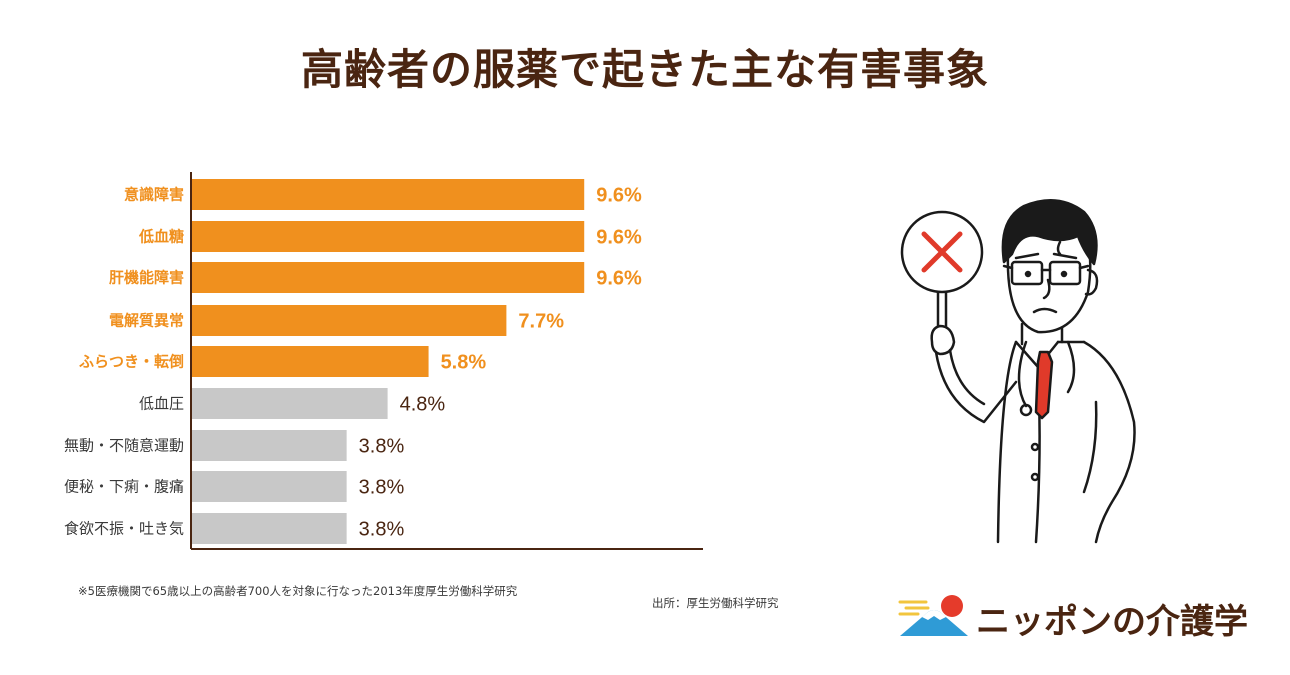 The width and height of the screenshot is (1290, 675). What do you see at coordinates (124, 446) in the screenshot?
I see `category-label: 無動・不随意運動` at bounding box center [124, 446].